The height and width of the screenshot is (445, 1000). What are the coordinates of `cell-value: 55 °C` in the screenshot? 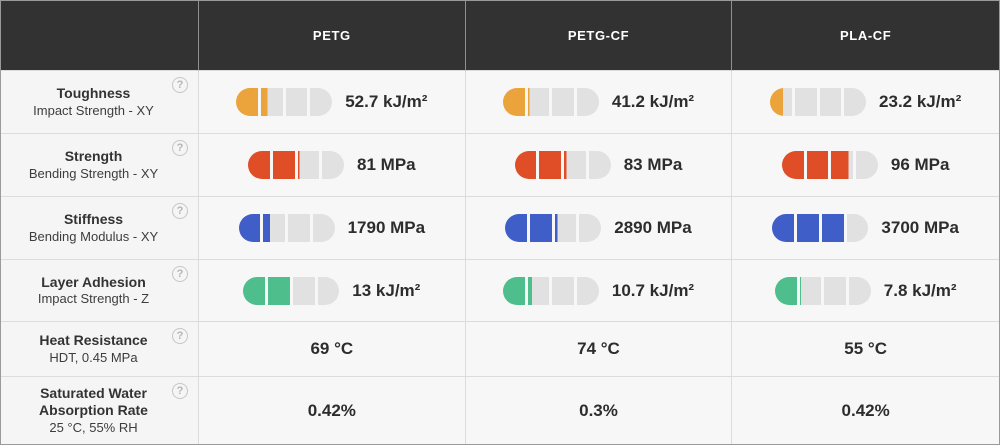 It's located at (866, 348).